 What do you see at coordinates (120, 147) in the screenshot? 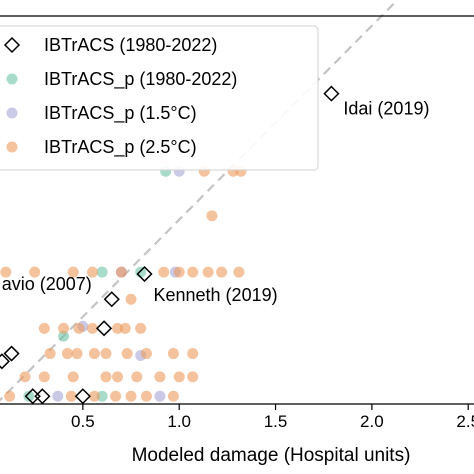
I see `legend-label: IBTrACS_p (2.5°C)` at bounding box center [120, 147].